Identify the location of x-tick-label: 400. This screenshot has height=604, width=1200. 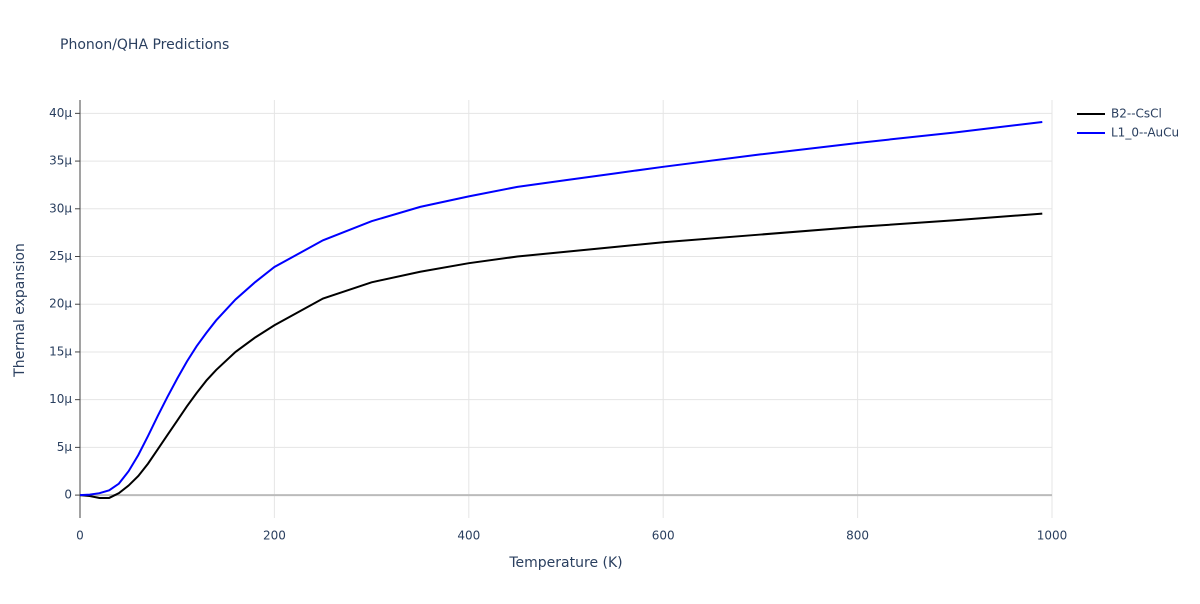
(468, 536).